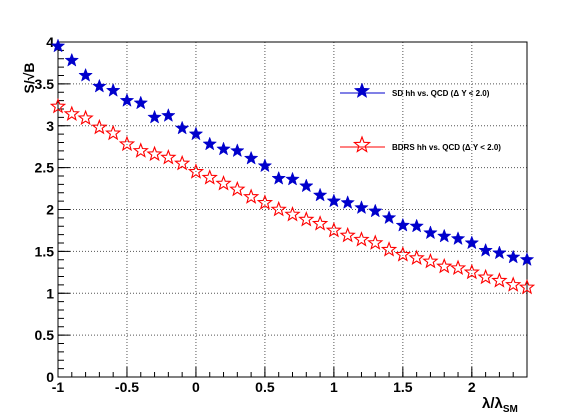  What do you see at coordinates (45, 251) in the screenshot?
I see `y-tick-label: 1.5` at bounding box center [45, 251].